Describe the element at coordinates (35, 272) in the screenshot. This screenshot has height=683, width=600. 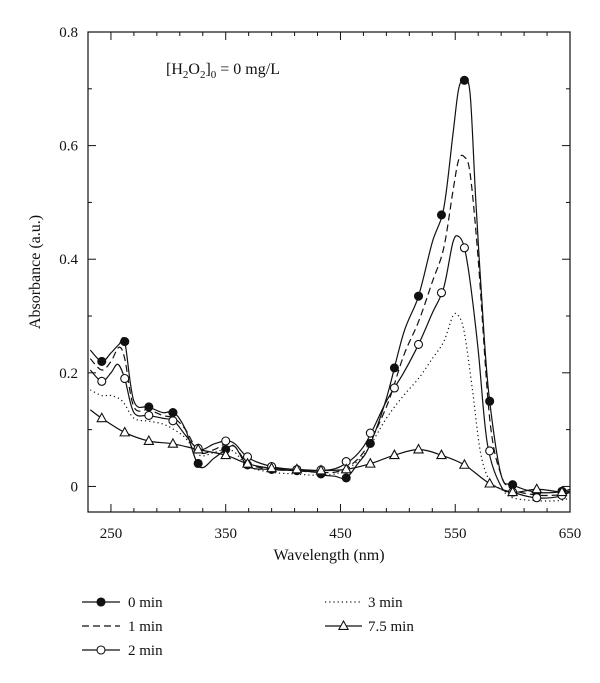
I see `y-axis-title: Absorbance (a.u.)` at that location.